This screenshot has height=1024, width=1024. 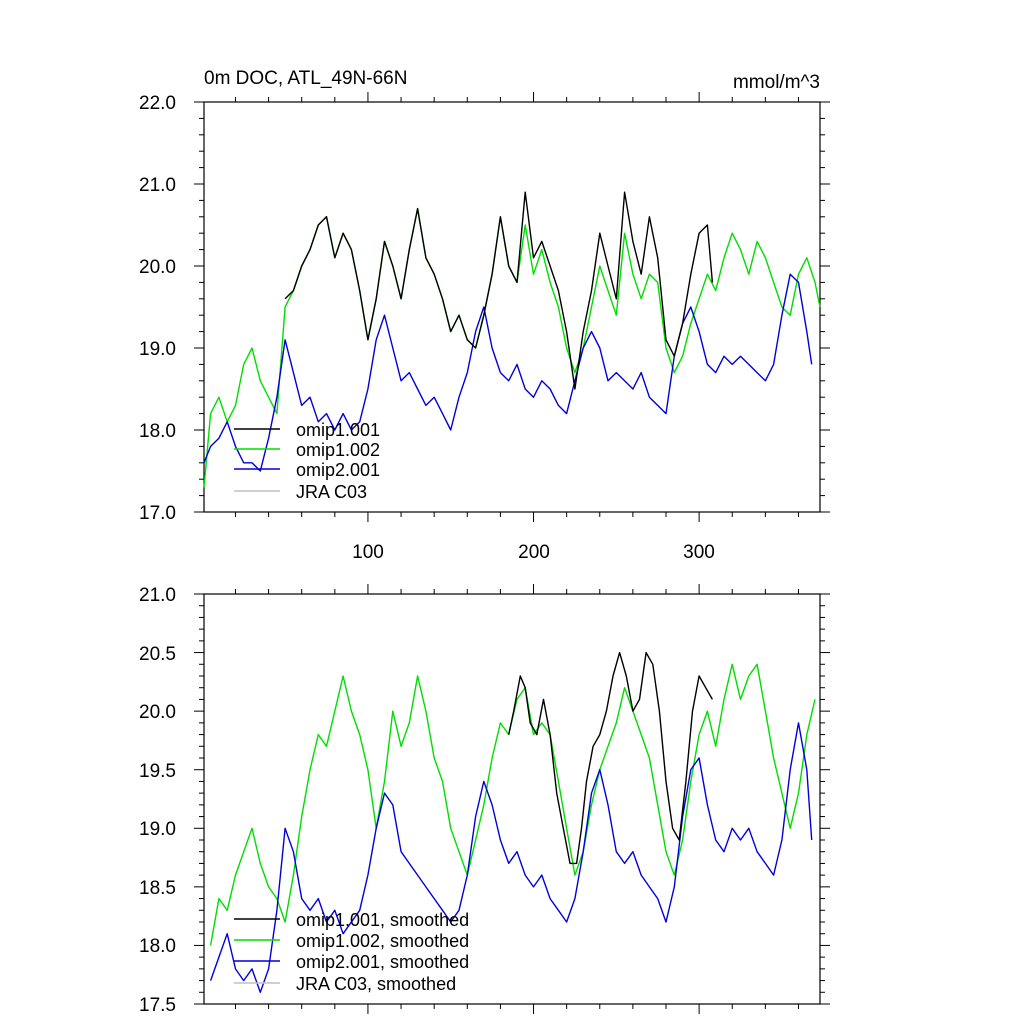 What do you see at coordinates (157, 888) in the screenshot?
I see `y-tick-label: 18.5` at bounding box center [157, 888].